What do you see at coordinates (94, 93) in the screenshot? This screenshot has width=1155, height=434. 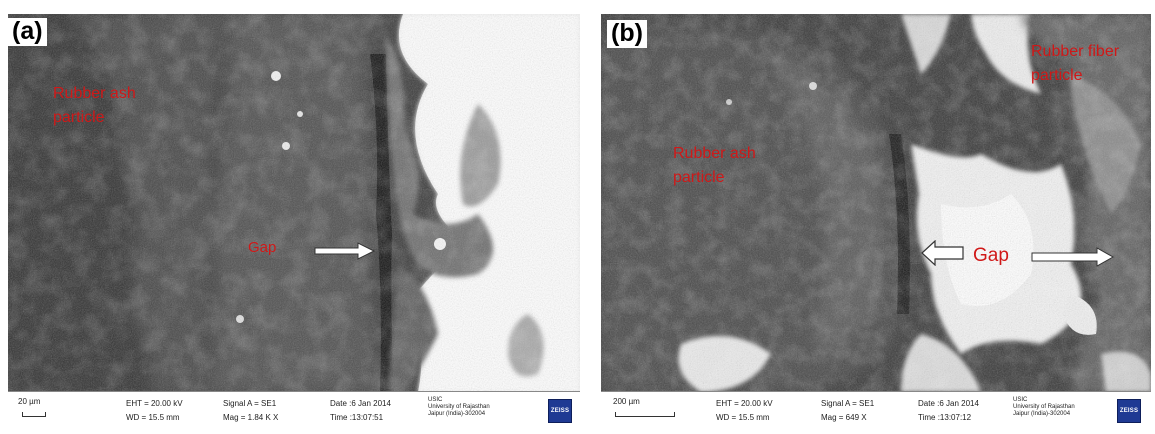 I see `rubber-ash-label-a-line1: Rubber ash` at bounding box center [94, 93].